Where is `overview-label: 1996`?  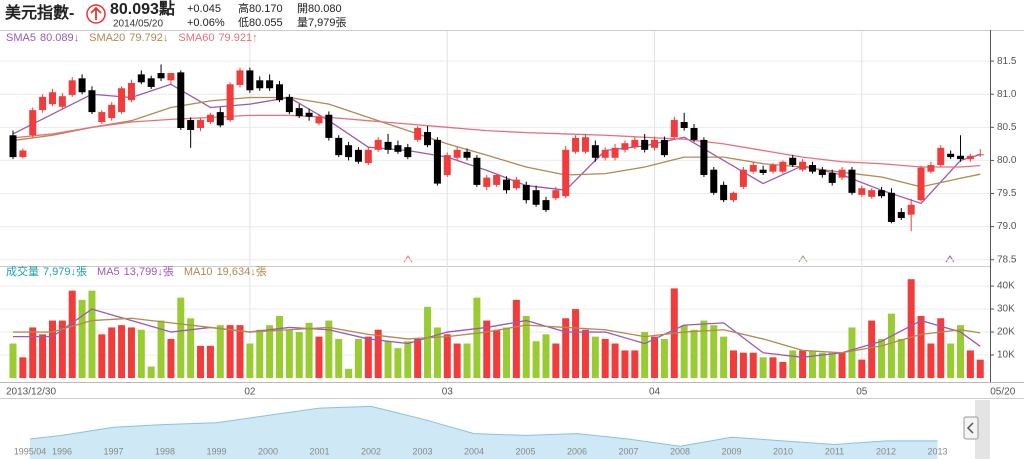
overview-label: 1996 is located at coordinates (62, 451).